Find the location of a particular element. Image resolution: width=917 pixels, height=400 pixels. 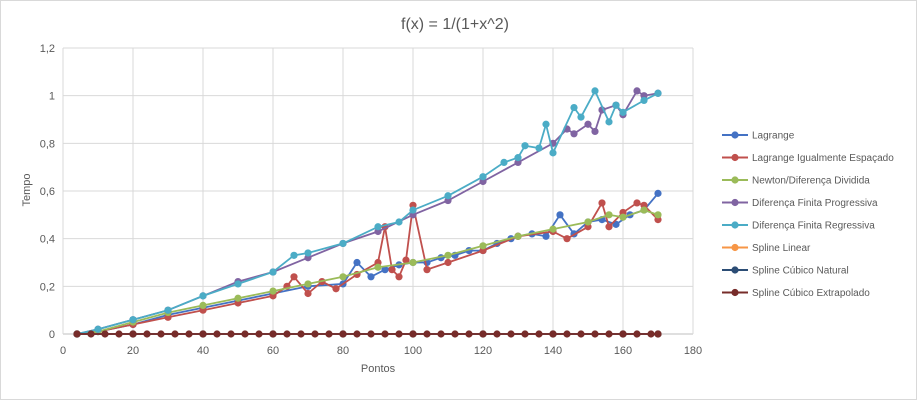

legend-item: Diferença Finita Progressiva is located at coordinates (800, 203).